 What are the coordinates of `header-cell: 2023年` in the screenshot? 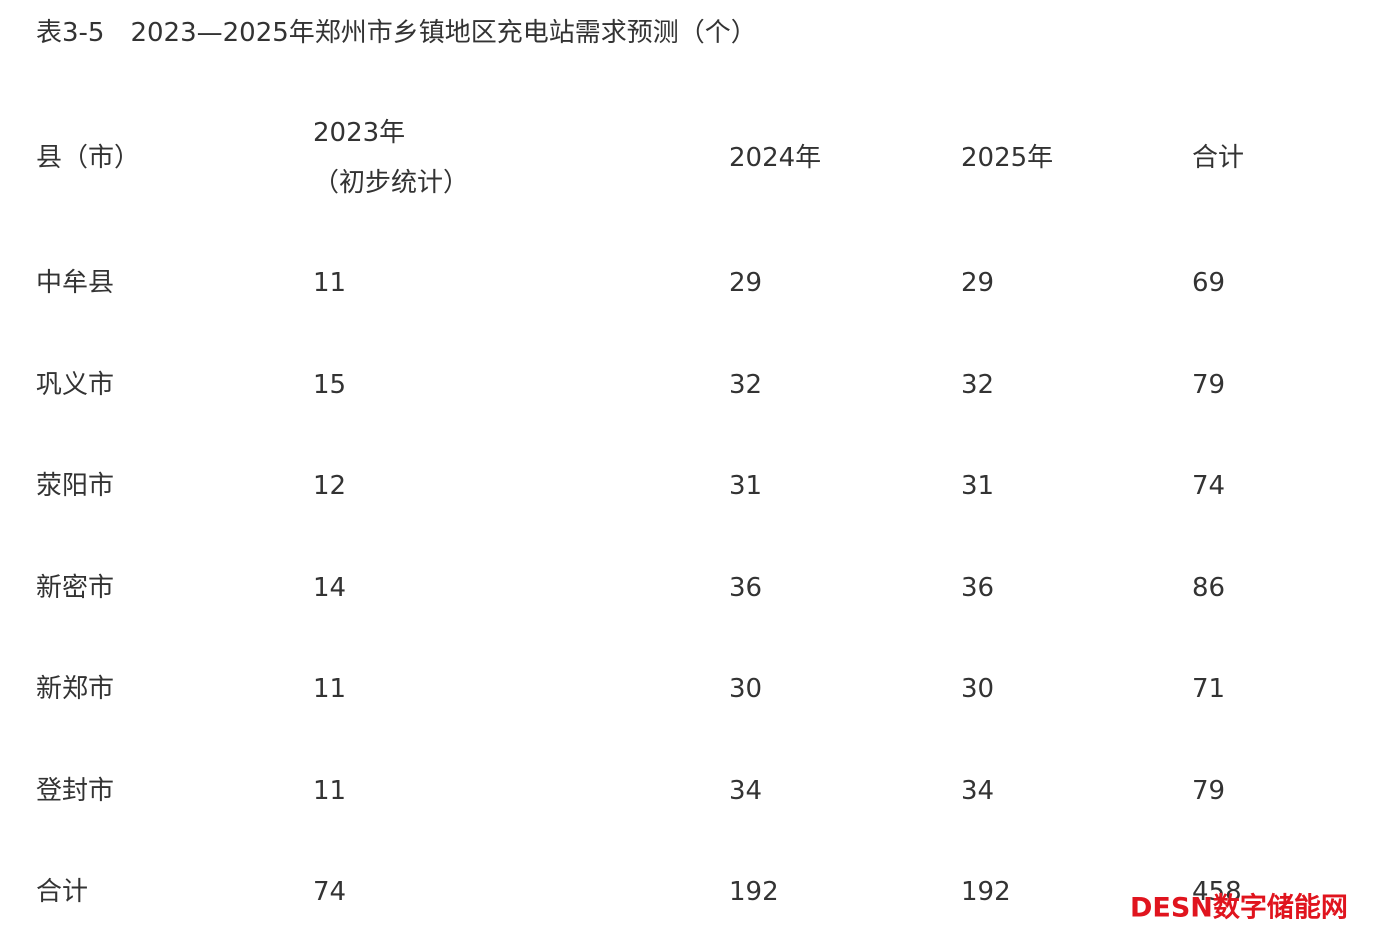 It's located at (359, 133).